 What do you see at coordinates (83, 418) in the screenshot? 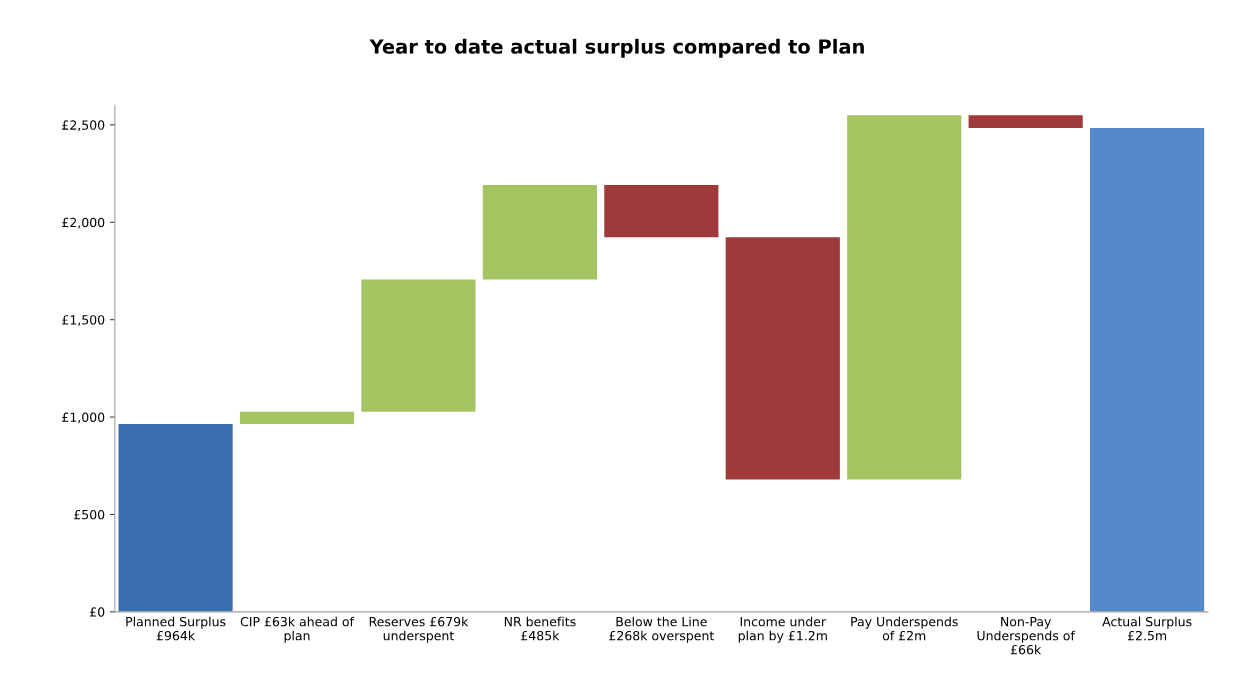
I see `y-tick-label: £1,000` at bounding box center [83, 418].